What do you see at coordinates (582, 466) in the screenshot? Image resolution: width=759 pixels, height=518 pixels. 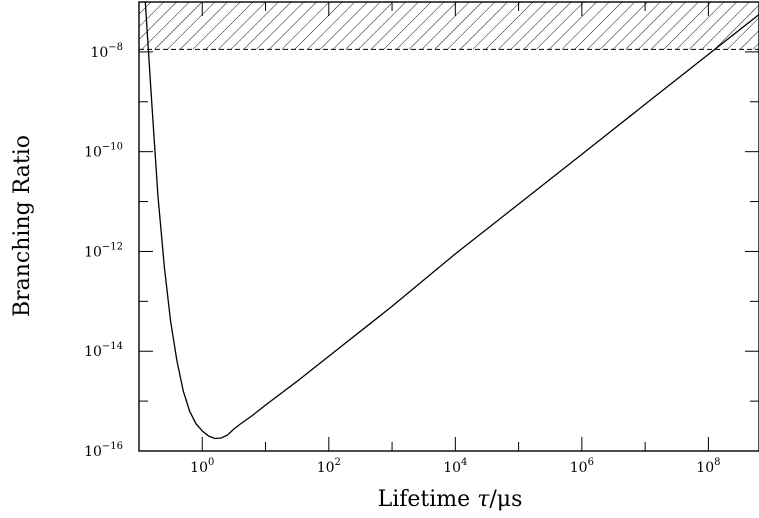 I see `x-tick-label: 10⁶` at bounding box center [582, 466].